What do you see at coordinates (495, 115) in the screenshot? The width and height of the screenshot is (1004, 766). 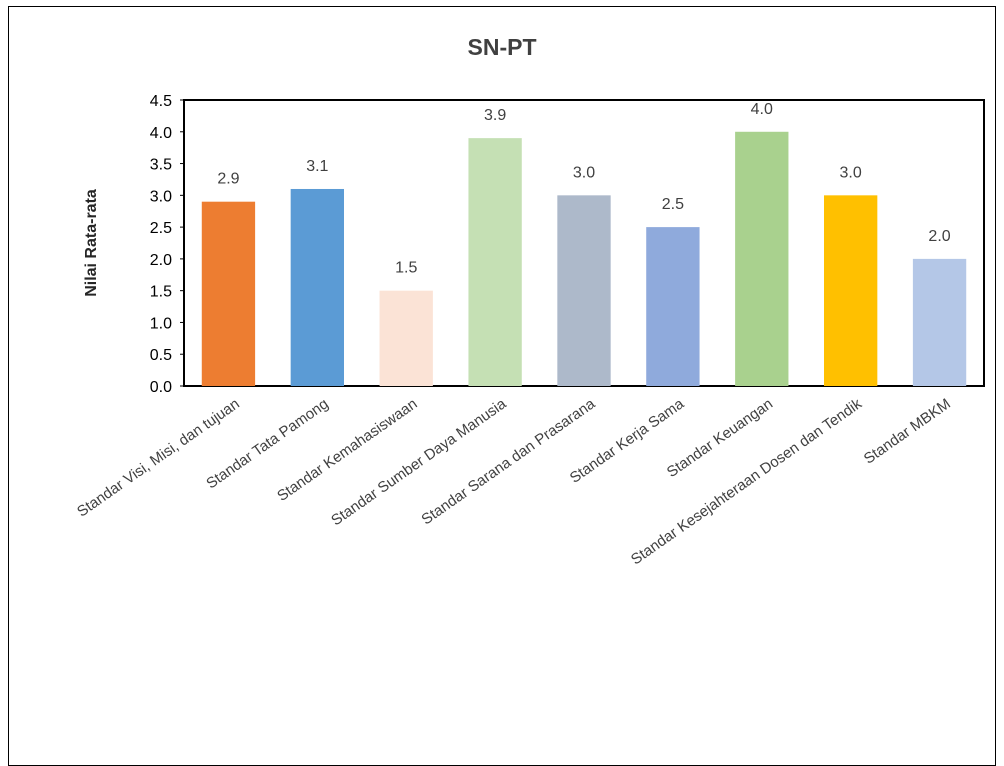 I see `data-label: 3.9` at bounding box center [495, 115].